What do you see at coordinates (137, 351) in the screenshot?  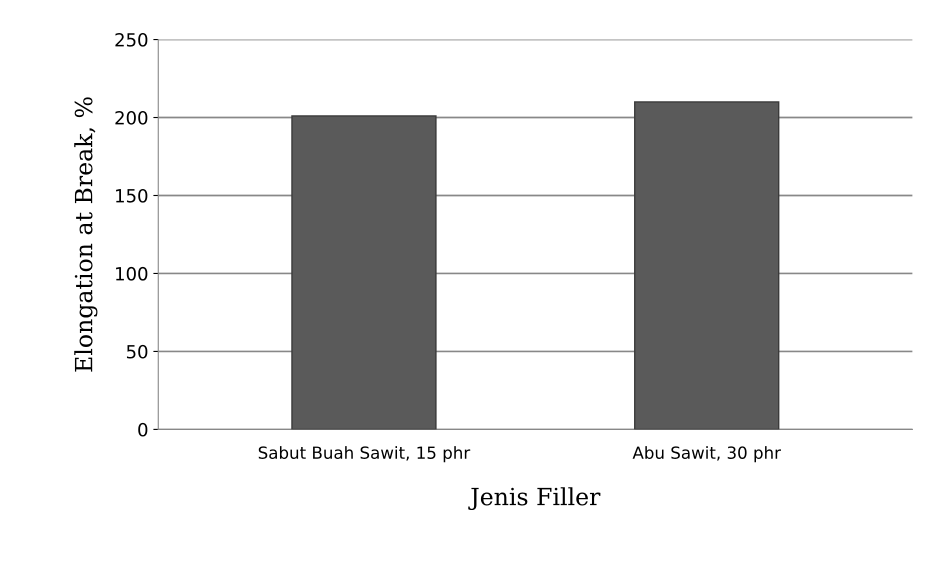 I see `y-tick-label: 50` at bounding box center [137, 351].